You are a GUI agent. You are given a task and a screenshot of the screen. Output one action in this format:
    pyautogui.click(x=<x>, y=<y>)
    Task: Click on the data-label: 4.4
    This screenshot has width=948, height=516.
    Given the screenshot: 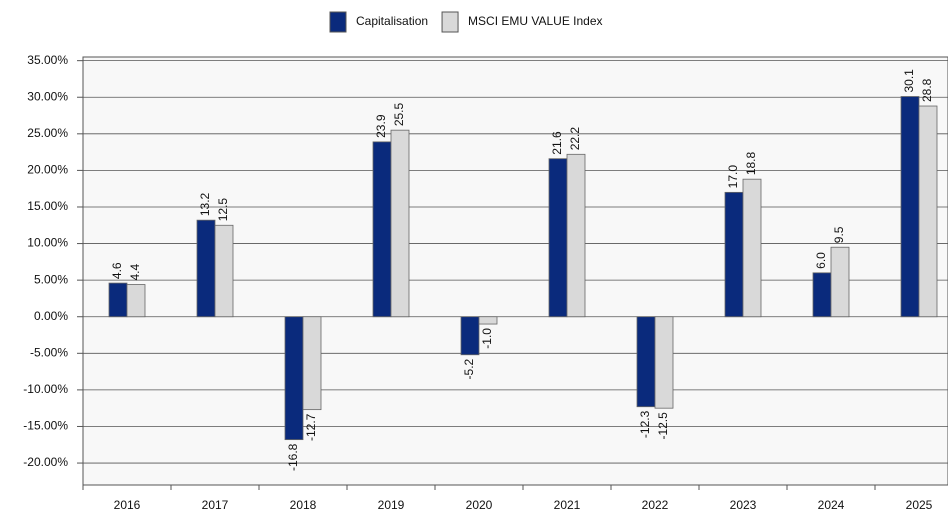 What is the action you would take?
    pyautogui.click(x=135, y=272)
    